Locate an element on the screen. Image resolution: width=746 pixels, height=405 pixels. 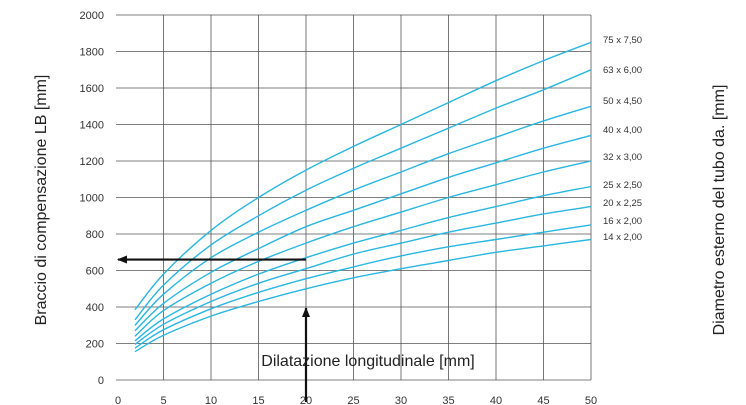
y-tick-label: 400 is located at coordinates (95, 308).